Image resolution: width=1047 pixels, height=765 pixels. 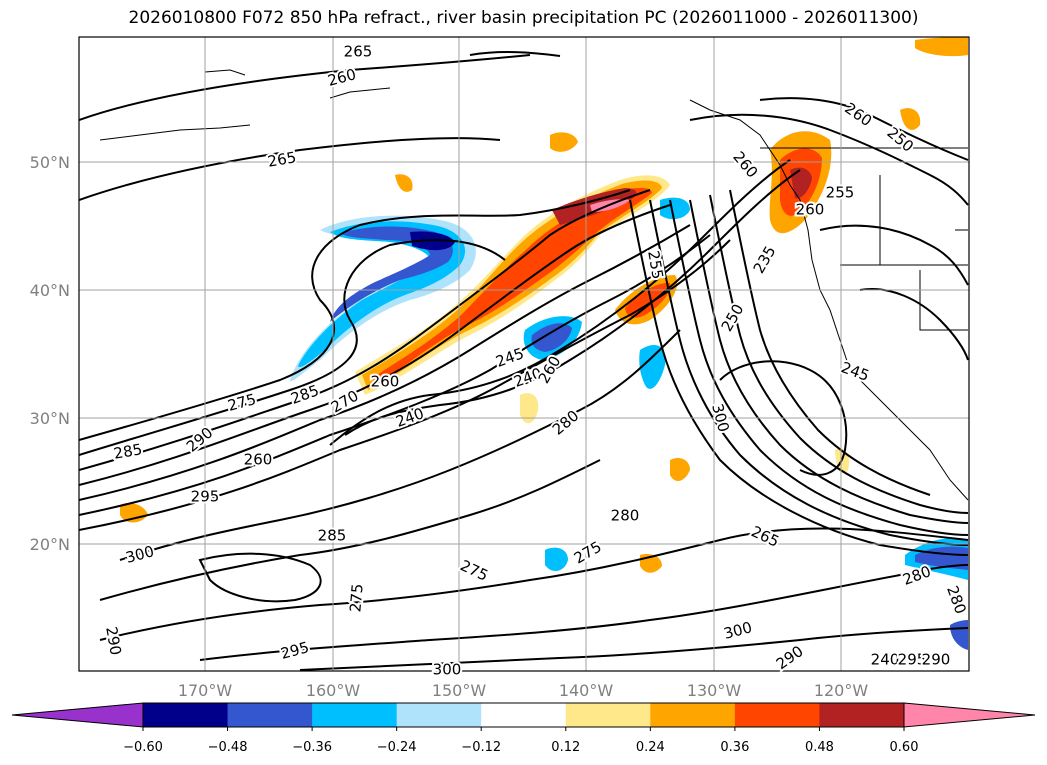 What do you see at coordinates (714, 690) in the screenshot?
I see `lon-label-130w: 130°W` at bounding box center [714, 690].